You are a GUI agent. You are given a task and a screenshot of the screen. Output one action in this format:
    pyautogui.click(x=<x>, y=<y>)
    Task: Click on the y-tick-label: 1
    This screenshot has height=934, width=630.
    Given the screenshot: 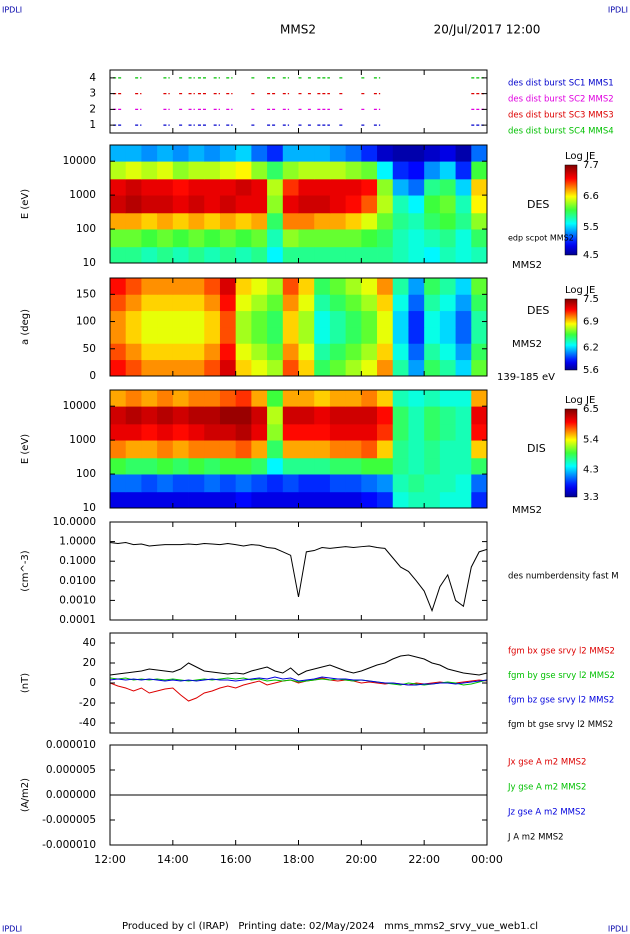 What is the action you would take?
    pyautogui.click(x=92, y=125)
    